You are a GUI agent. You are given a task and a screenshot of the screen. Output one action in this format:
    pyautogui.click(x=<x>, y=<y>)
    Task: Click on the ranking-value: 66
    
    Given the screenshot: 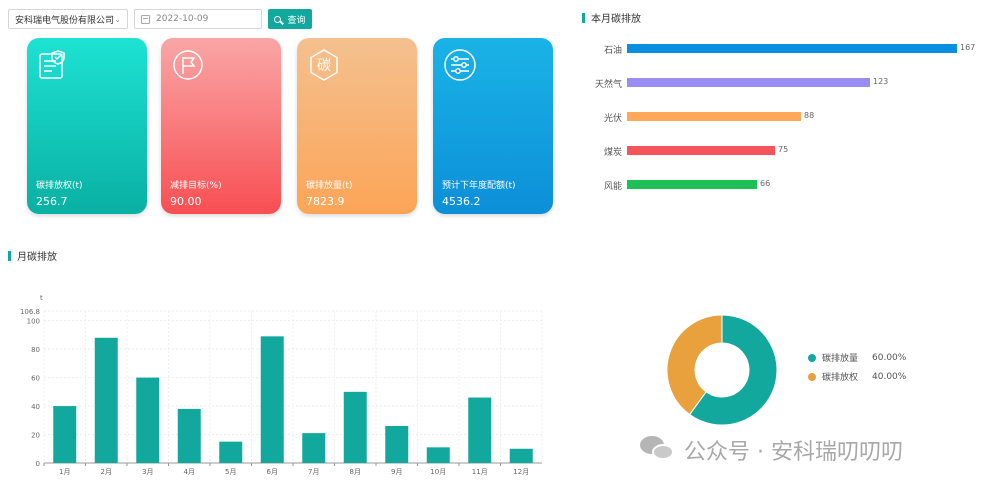 What is the action you would take?
    pyautogui.click(x=765, y=183)
    